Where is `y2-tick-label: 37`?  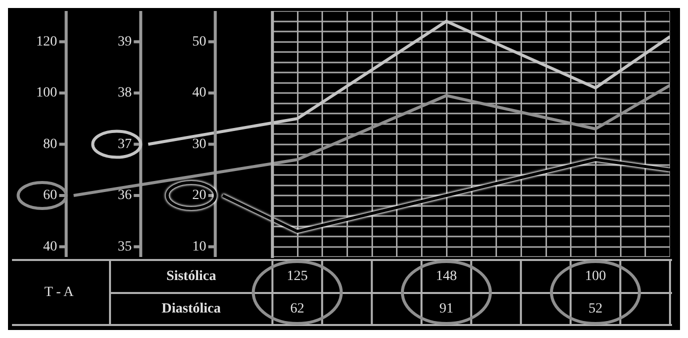
y2-tick-label: 37 is located at coordinates (125, 144).